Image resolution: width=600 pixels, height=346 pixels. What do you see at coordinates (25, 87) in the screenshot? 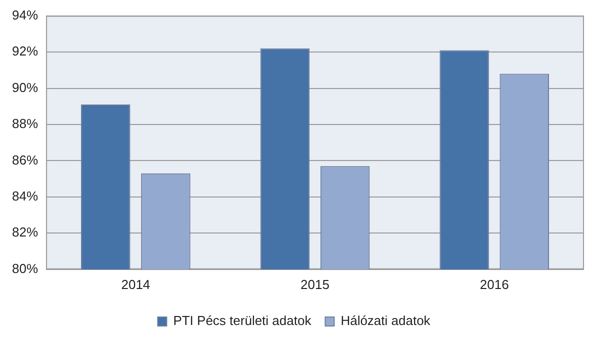
I see `y-tick-label: 90%` at bounding box center [25, 87].